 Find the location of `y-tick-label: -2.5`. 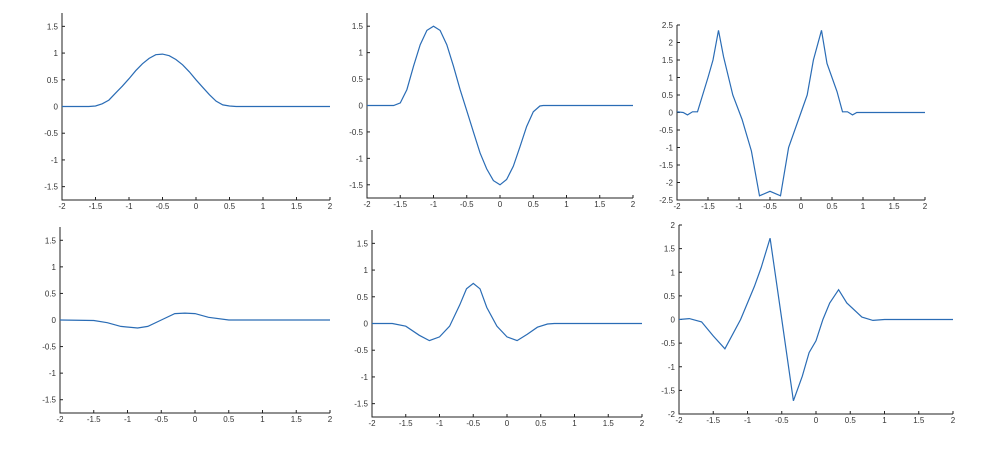

y-tick-label: -2.5 is located at coordinates (666, 200).